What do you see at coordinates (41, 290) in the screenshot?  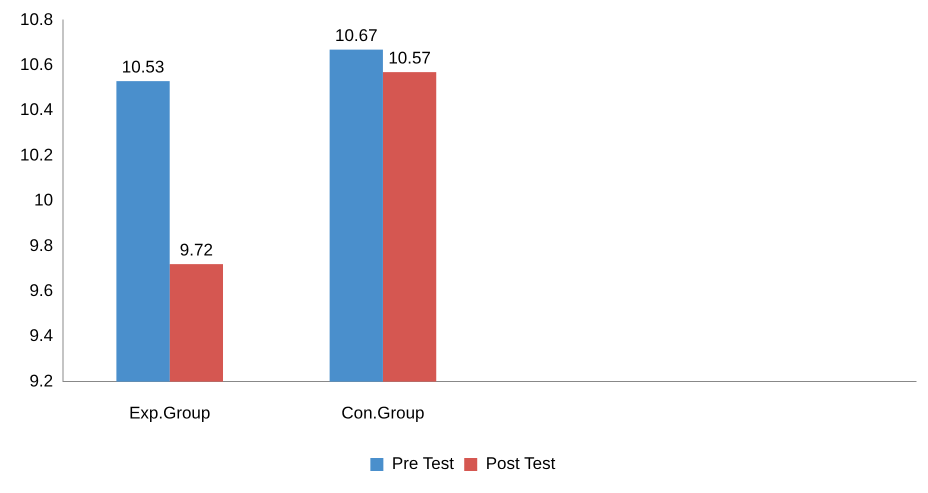 I see `y-tick-label: 9.6` at bounding box center [41, 290].